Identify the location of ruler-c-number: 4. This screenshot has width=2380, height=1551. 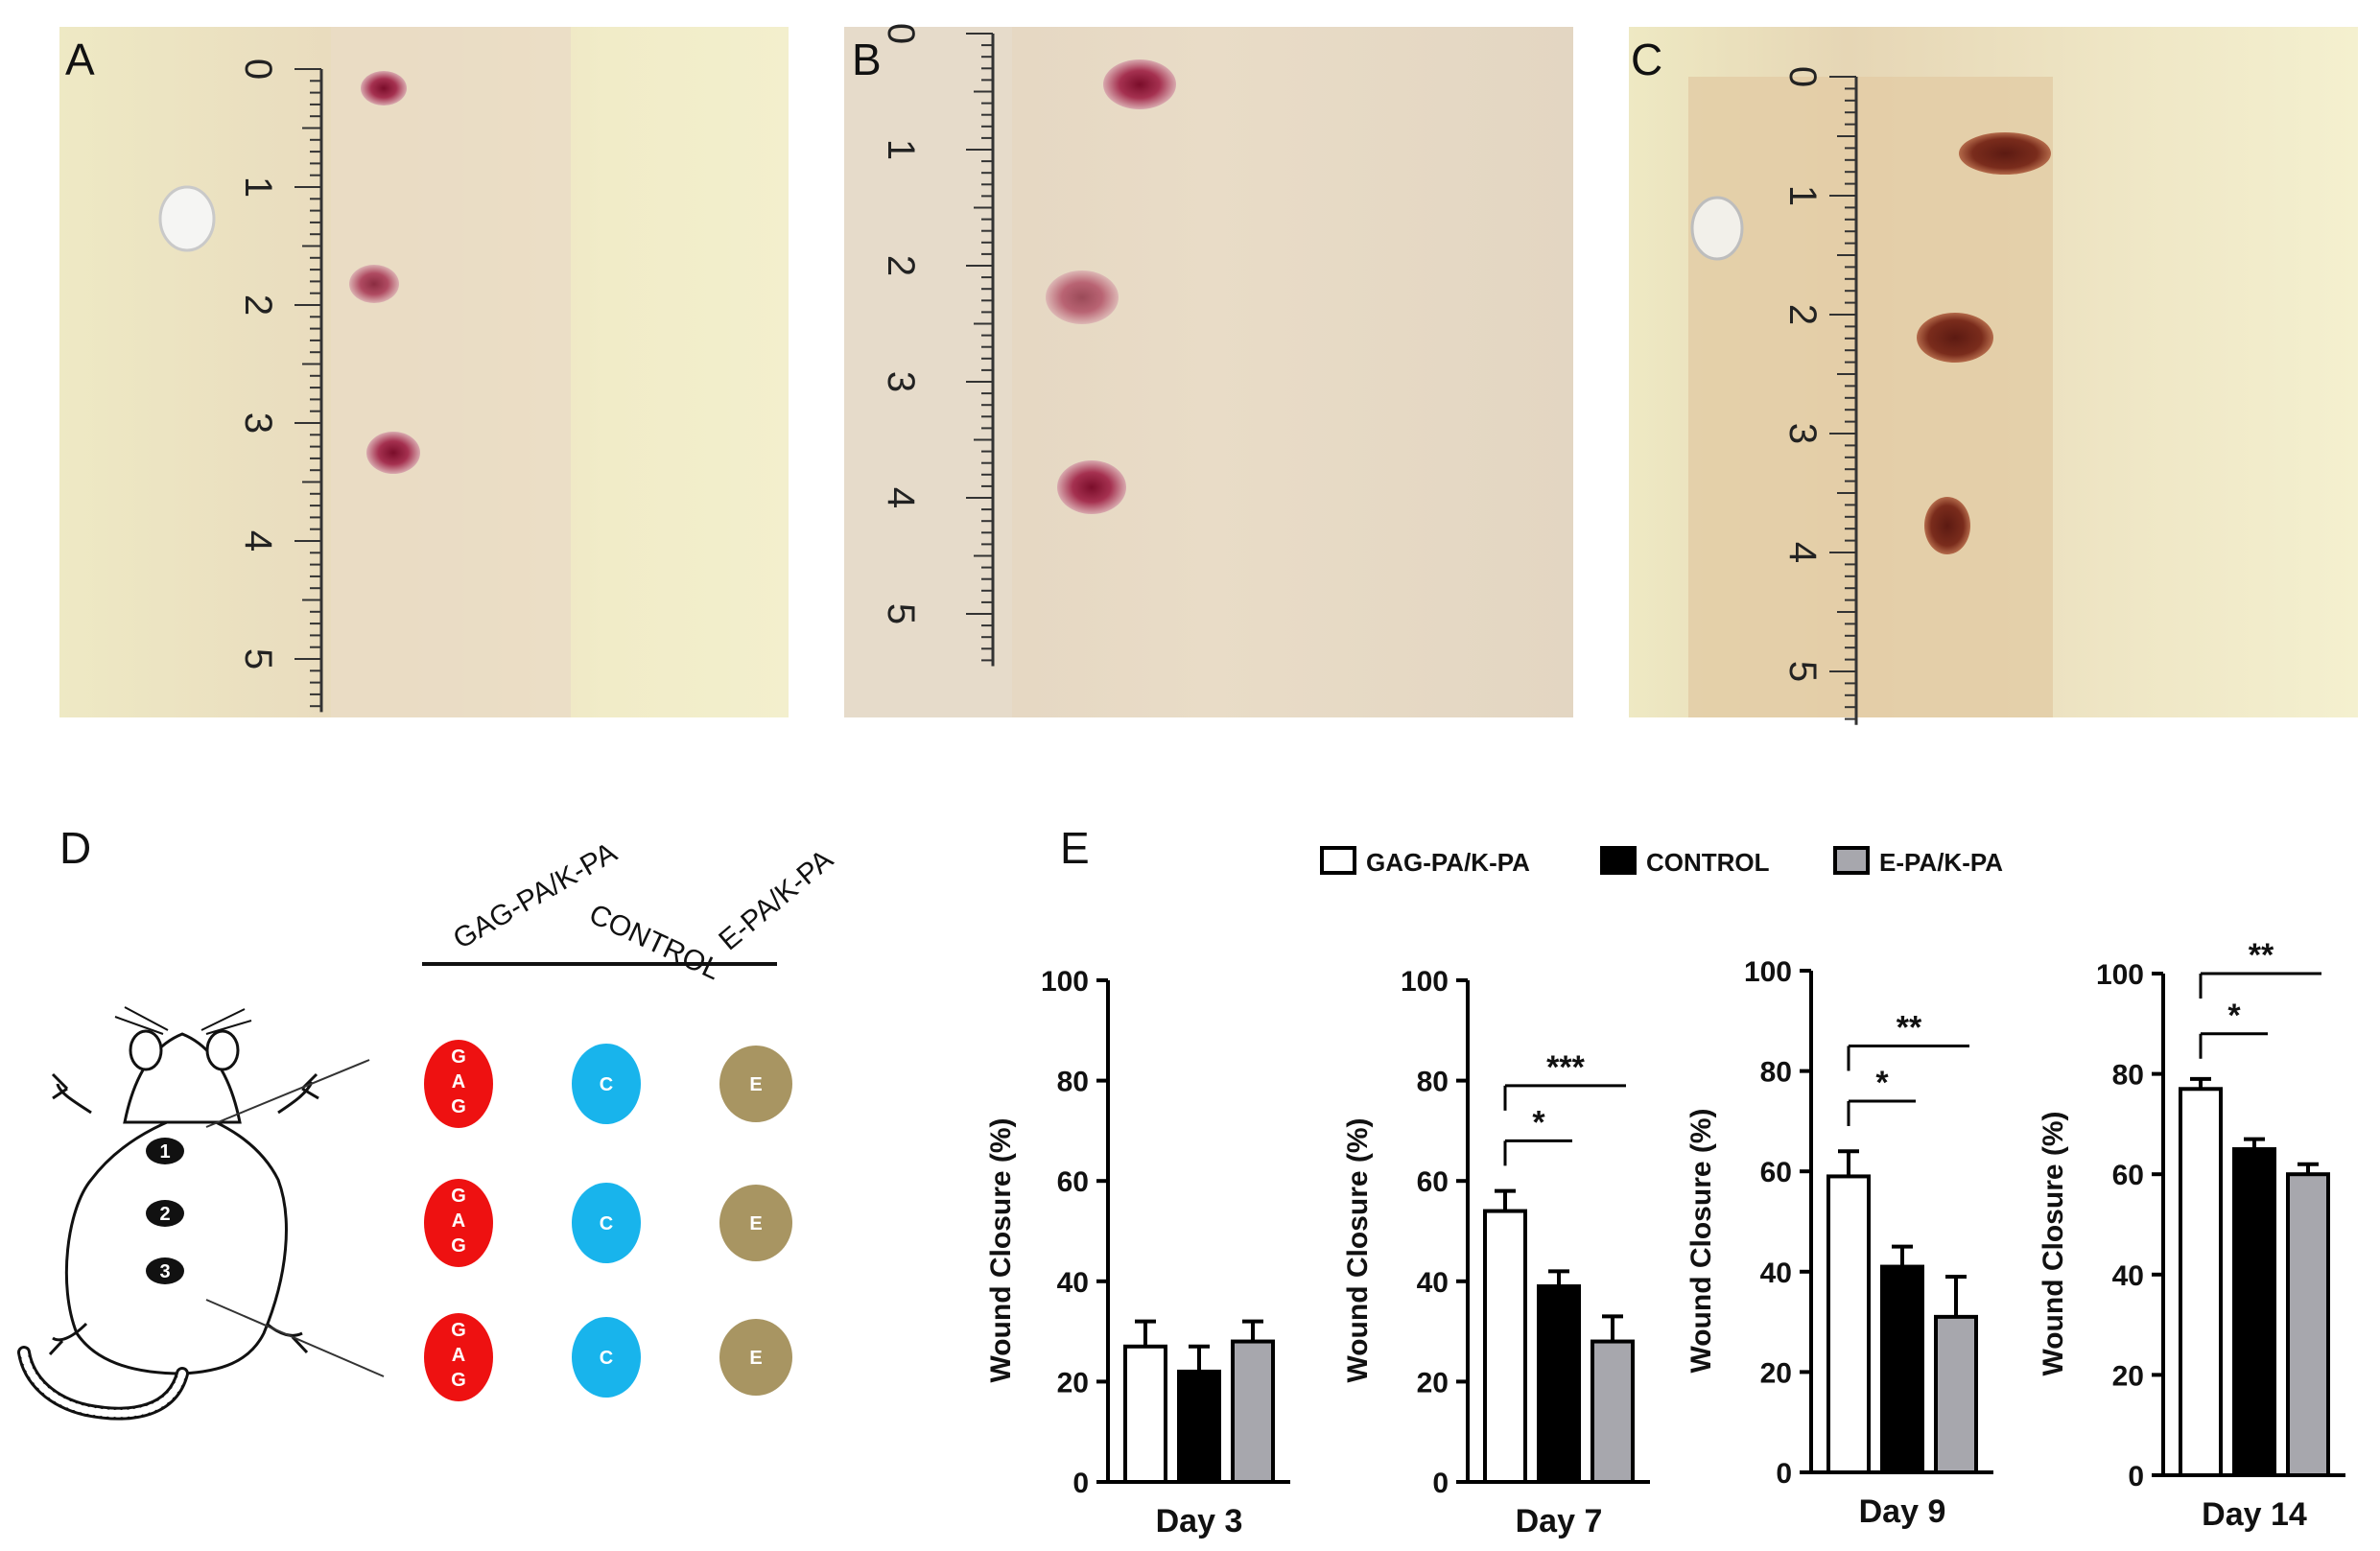
(1803, 552).